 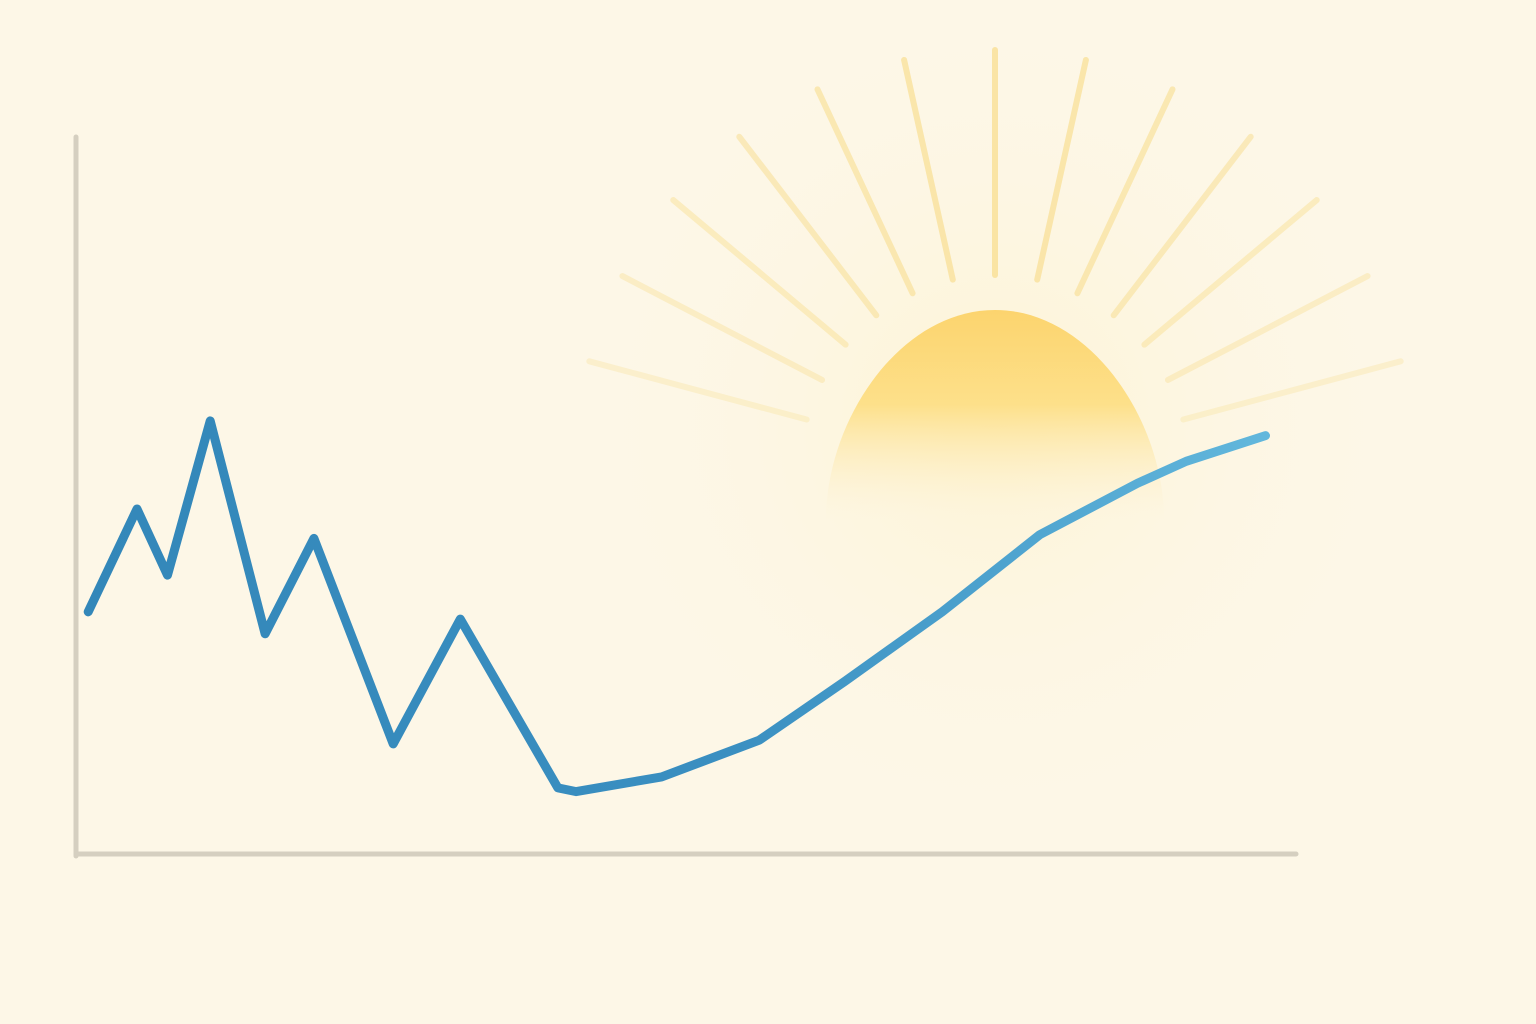 What do you see at coordinates (995, 415) in the screenshot?
I see `sun-disc` at bounding box center [995, 415].